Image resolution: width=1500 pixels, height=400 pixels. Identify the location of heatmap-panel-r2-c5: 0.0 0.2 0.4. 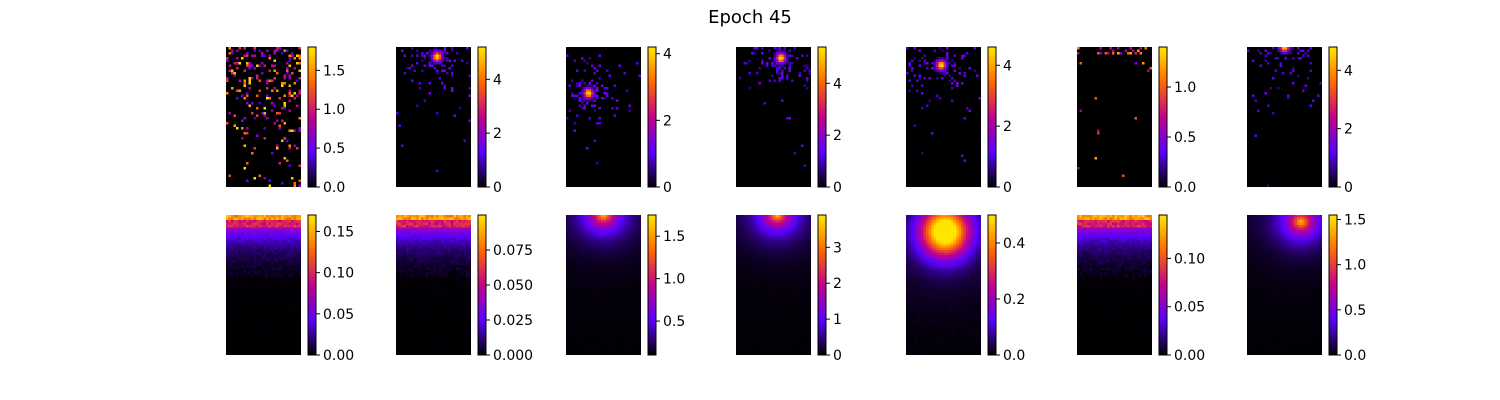
(965, 289).